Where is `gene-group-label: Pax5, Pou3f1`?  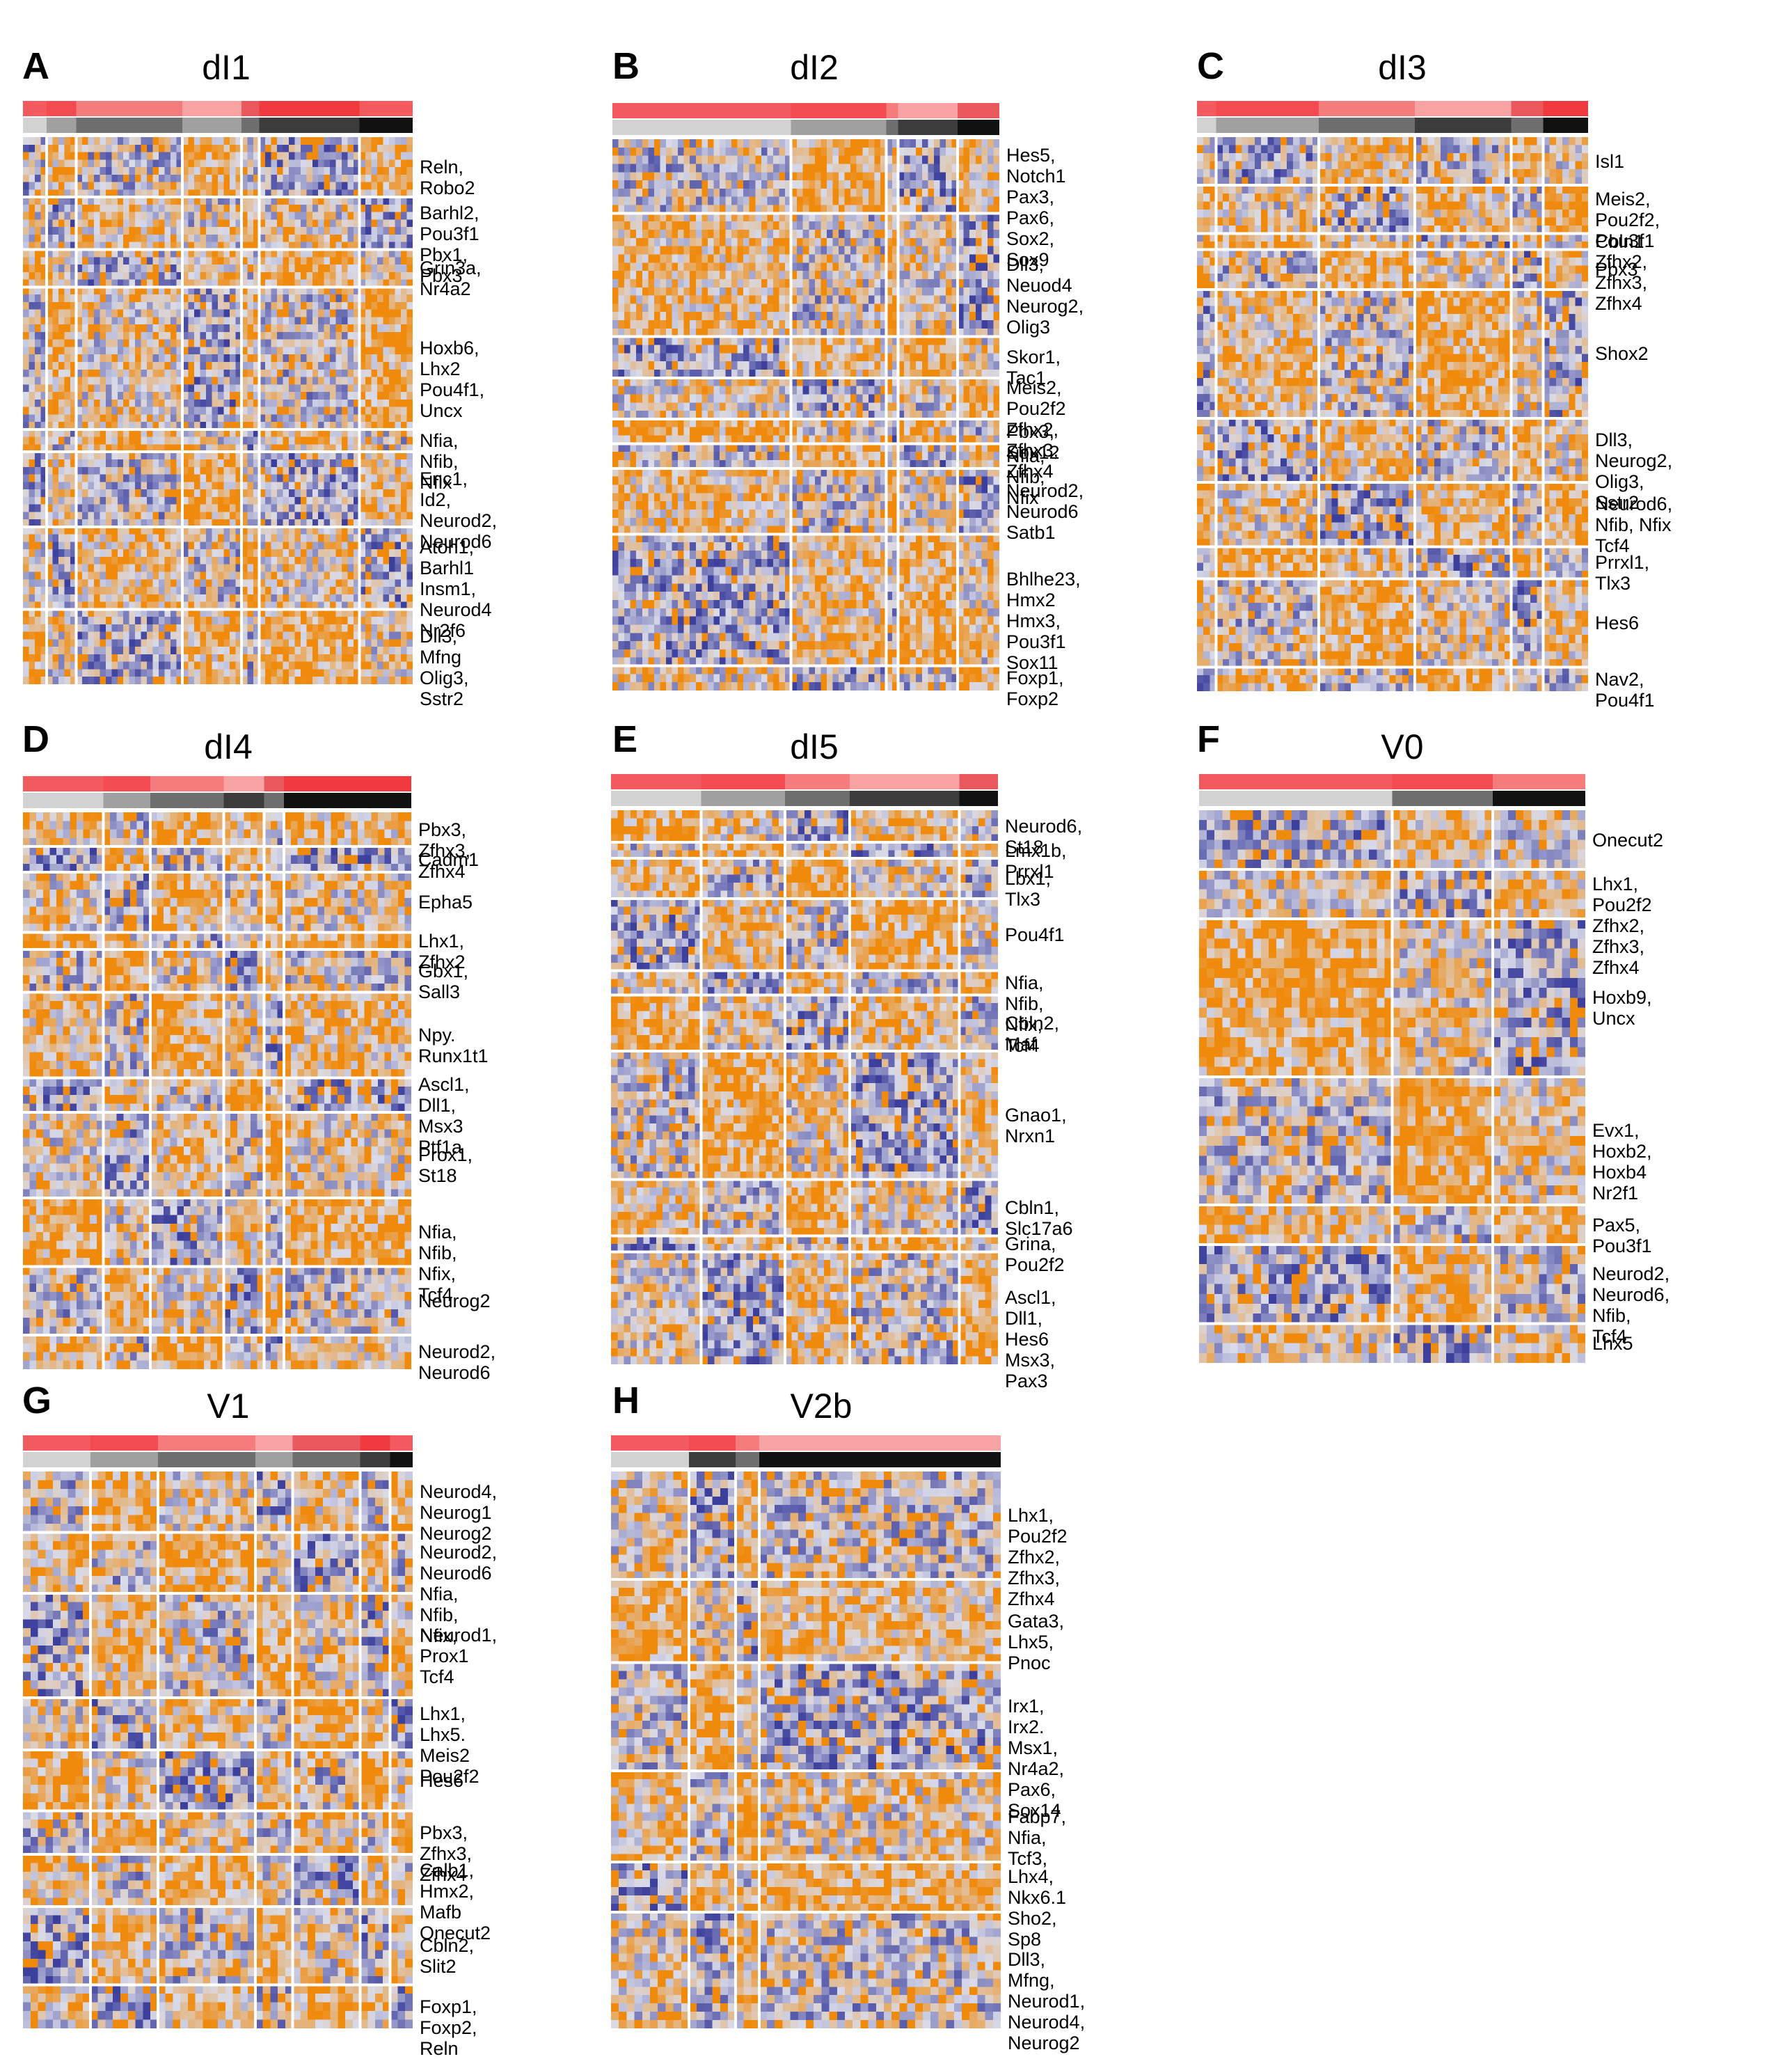 gene-group-label: Pax5, Pou3f1 is located at coordinates (1622, 1235).